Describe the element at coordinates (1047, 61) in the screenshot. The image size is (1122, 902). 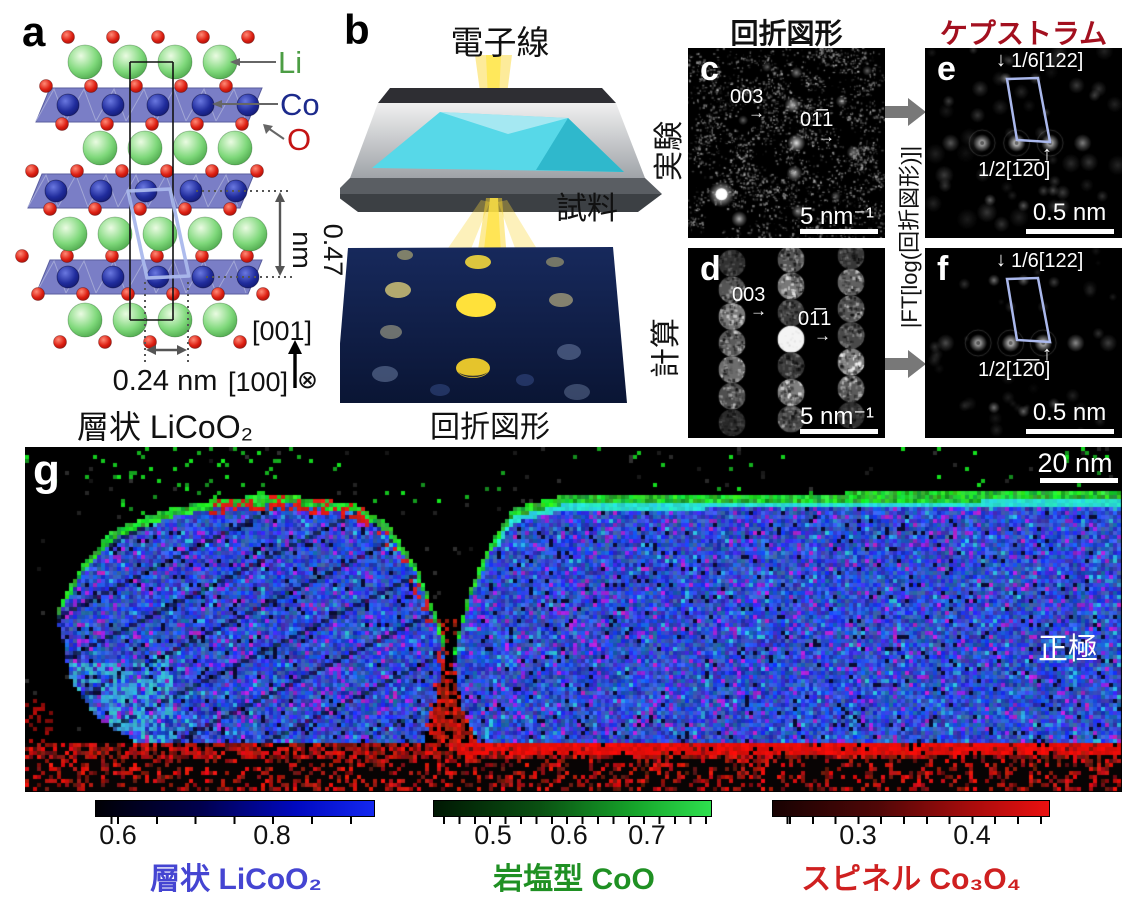
I see `e-vector-top: 1/6[122]` at that location.